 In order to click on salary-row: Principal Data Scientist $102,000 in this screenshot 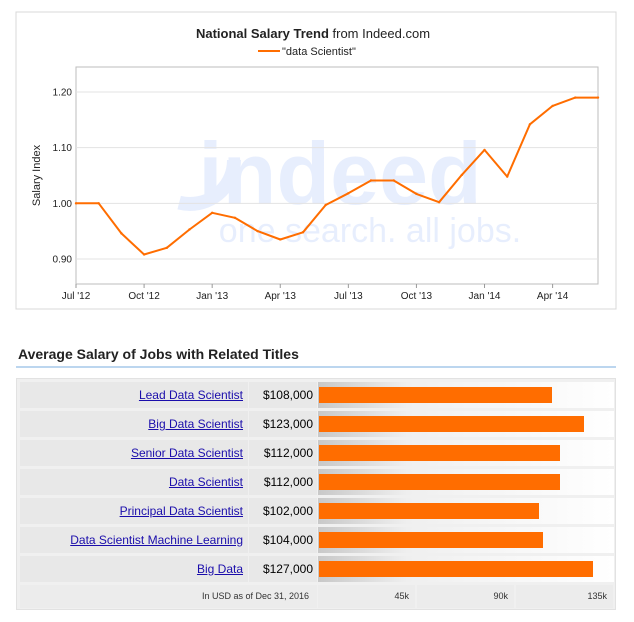, I will do `click(317, 511)`.